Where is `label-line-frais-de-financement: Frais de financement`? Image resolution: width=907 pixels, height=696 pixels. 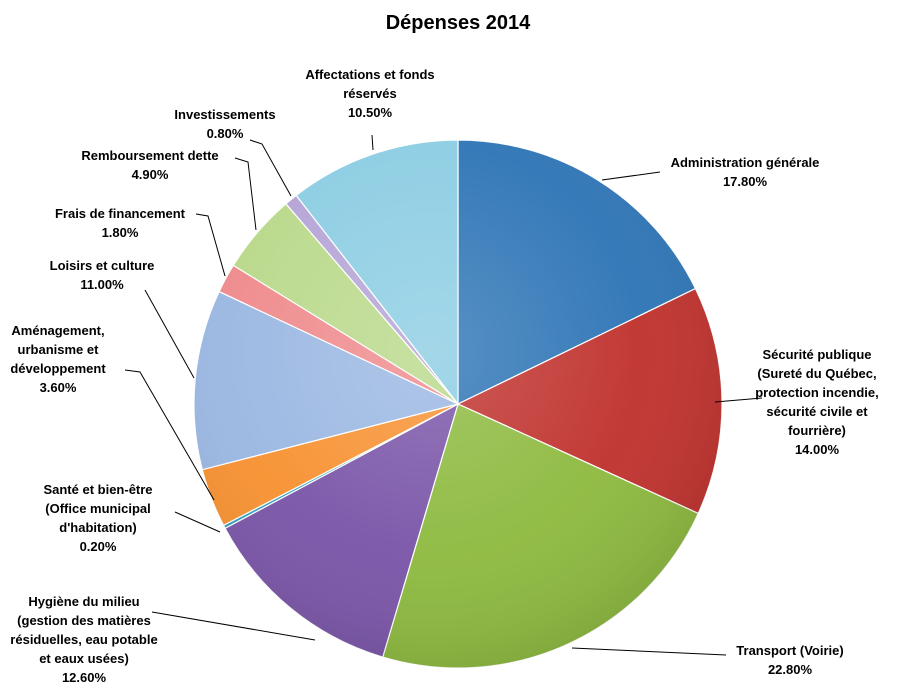
label-line-frais-de-financement: Frais de financement is located at coordinates (120, 213).